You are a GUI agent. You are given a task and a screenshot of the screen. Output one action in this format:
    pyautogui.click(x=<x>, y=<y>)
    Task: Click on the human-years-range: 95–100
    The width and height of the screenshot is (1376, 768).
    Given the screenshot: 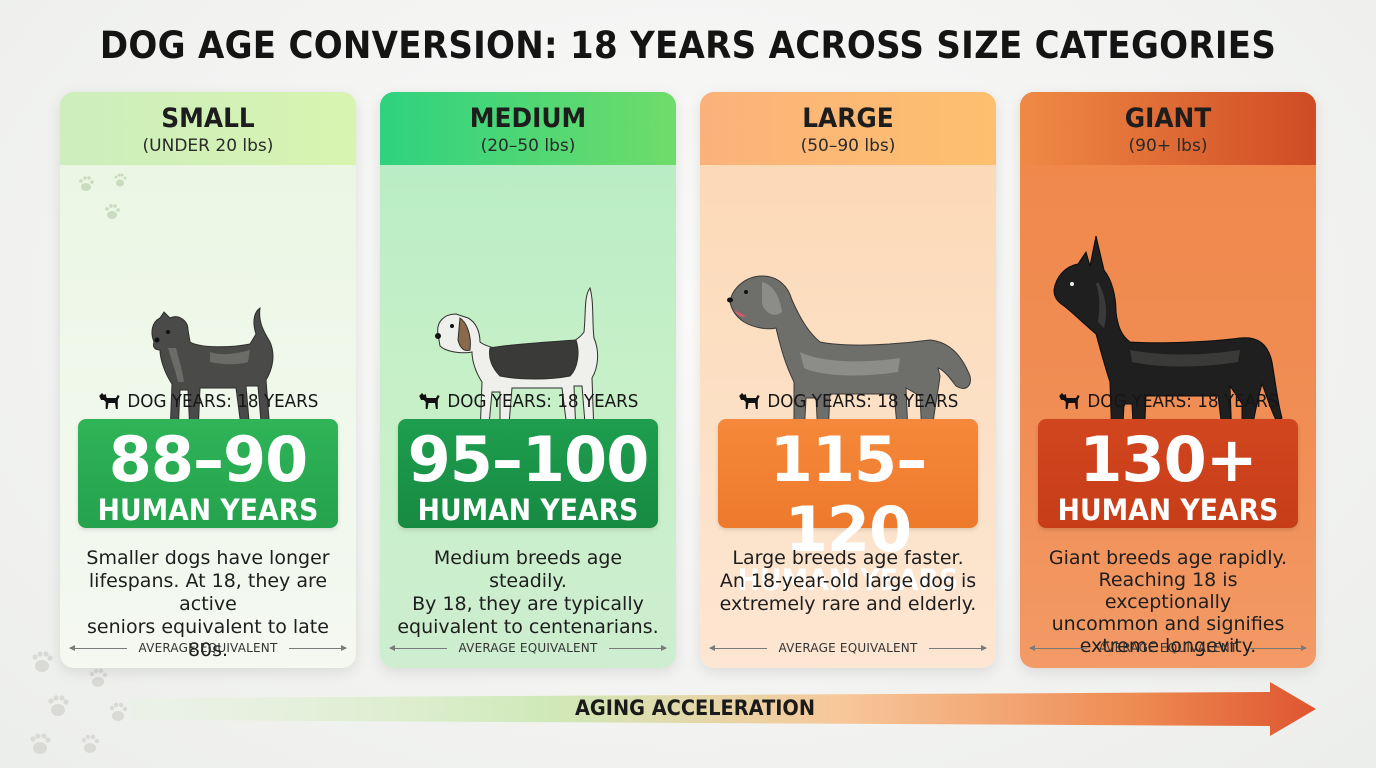 What is the action you would take?
    pyautogui.click(x=528, y=459)
    